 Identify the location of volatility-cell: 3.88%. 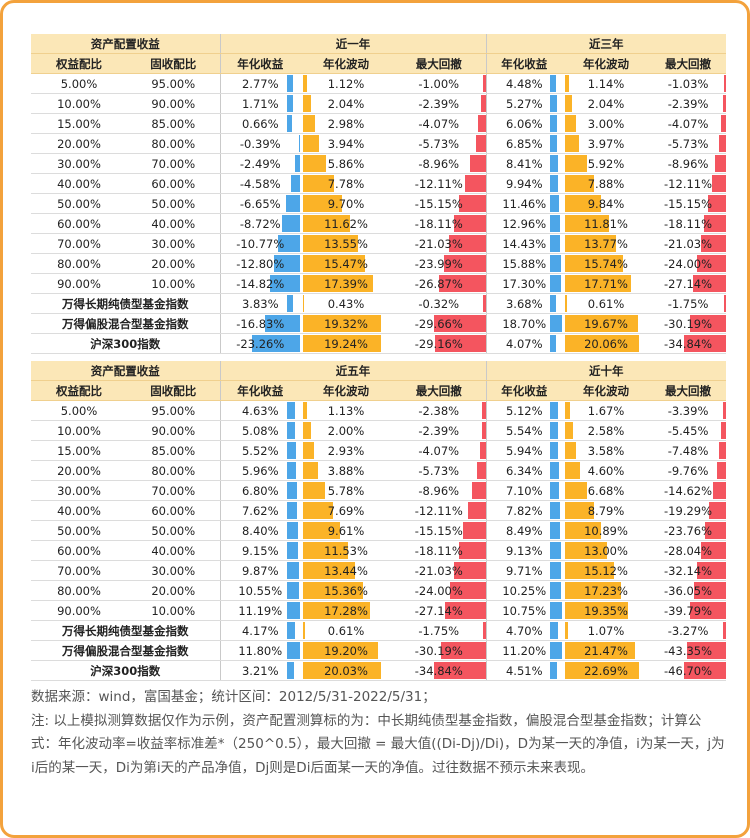
(346, 470).